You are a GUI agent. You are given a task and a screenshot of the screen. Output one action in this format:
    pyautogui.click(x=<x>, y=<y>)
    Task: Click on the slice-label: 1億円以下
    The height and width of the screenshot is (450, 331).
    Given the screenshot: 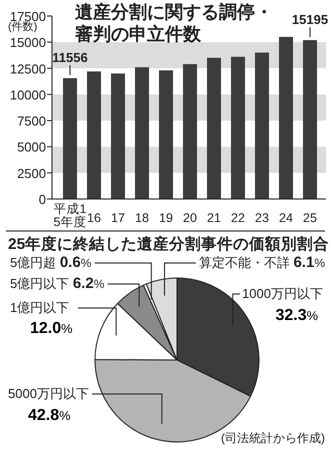 What is the action you would take?
    pyautogui.click(x=40, y=307)
    